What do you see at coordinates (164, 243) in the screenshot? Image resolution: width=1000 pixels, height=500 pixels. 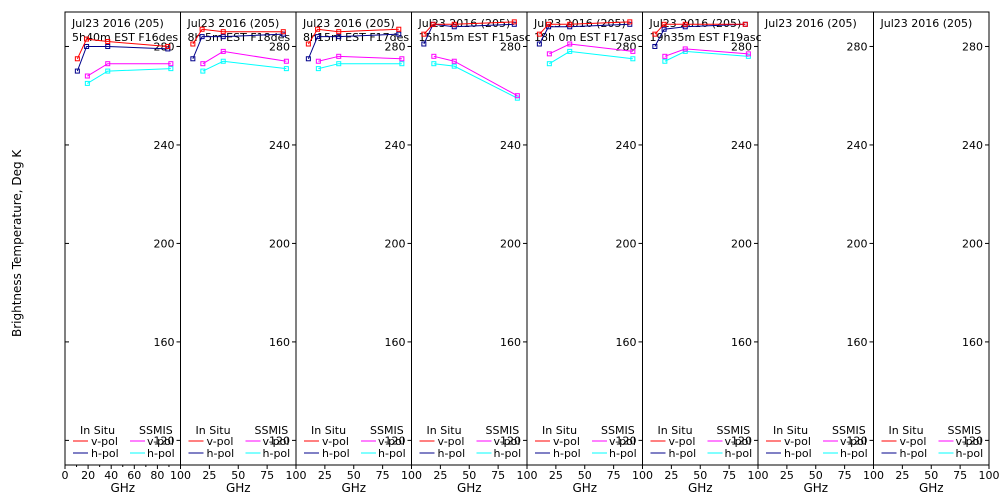 I see `y-tick-label: 200` at bounding box center [164, 243].